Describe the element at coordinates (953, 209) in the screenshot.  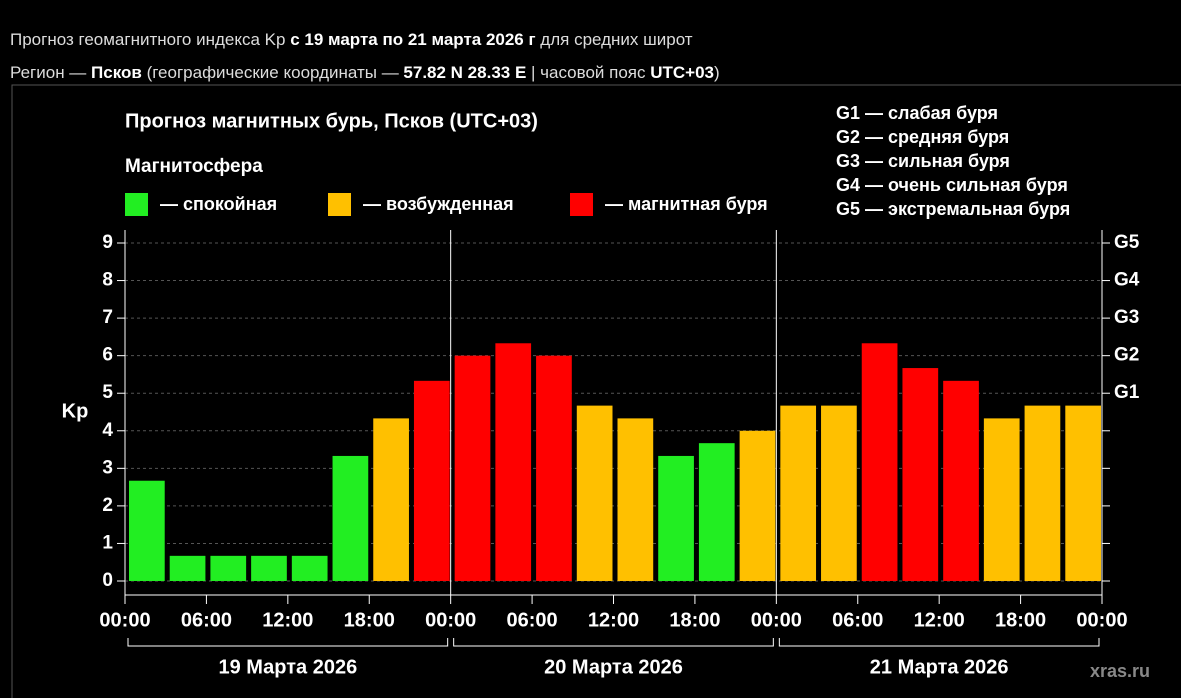
I see `storm-scale-item: G5 — экстремальная буря` at that location.